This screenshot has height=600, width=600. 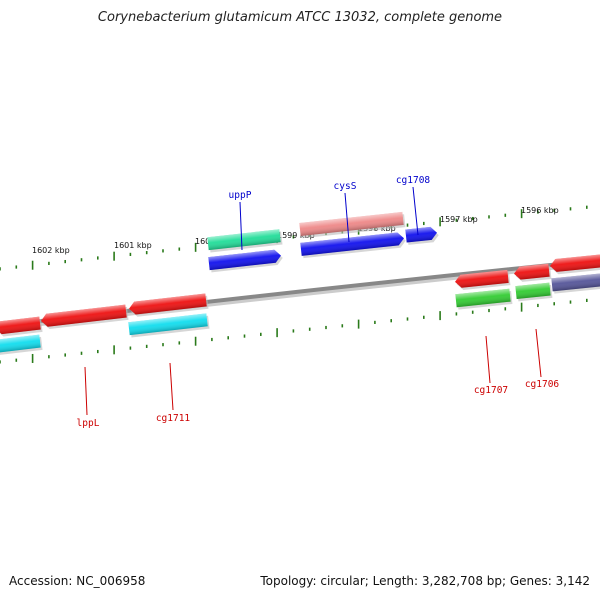 I want to click on gene-label-cg1706: cg1706, so click(x=542, y=384).